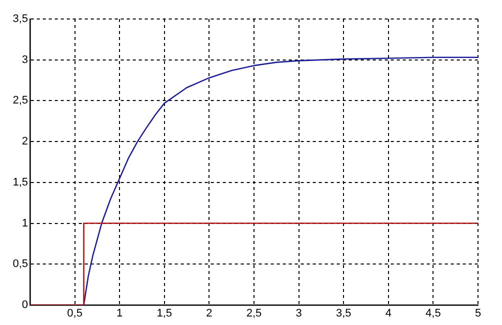 Image resolution: width=502 pixels, height=325 pixels. I want to click on x-tick-label: 0,5, so click(74, 314).